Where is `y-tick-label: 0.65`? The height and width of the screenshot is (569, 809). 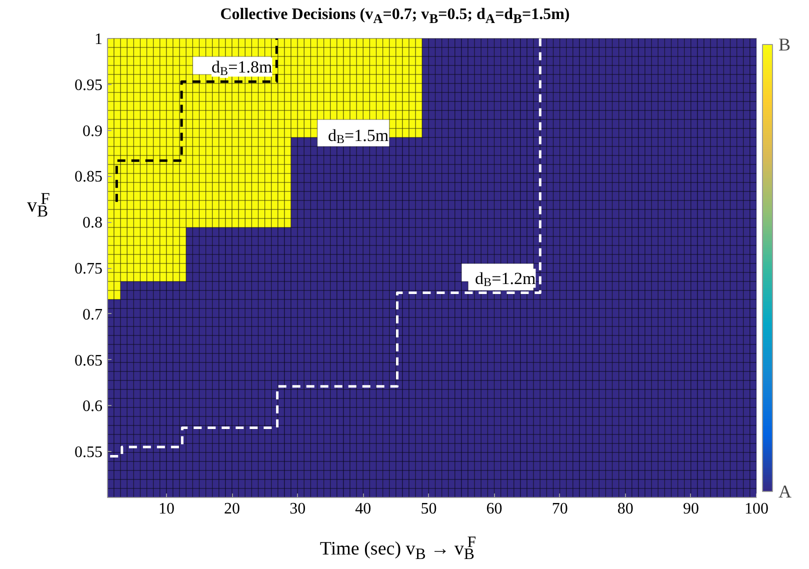
y-tick-label: 0.65 is located at coordinates (88, 361).